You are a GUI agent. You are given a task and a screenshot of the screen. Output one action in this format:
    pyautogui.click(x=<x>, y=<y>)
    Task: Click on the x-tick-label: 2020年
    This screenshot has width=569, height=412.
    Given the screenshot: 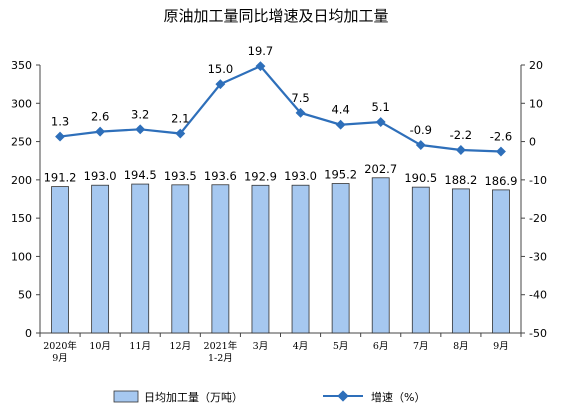 What is the action you would take?
    pyautogui.click(x=60, y=346)
    